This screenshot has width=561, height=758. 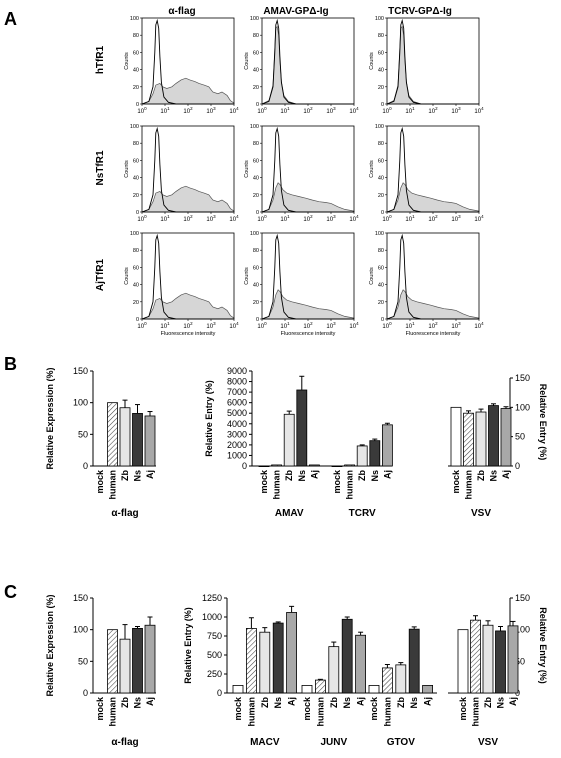 What do you see at coordinates (334, 670) in the screenshot?
I see `bar-JUNV-Zb` at bounding box center [334, 670].